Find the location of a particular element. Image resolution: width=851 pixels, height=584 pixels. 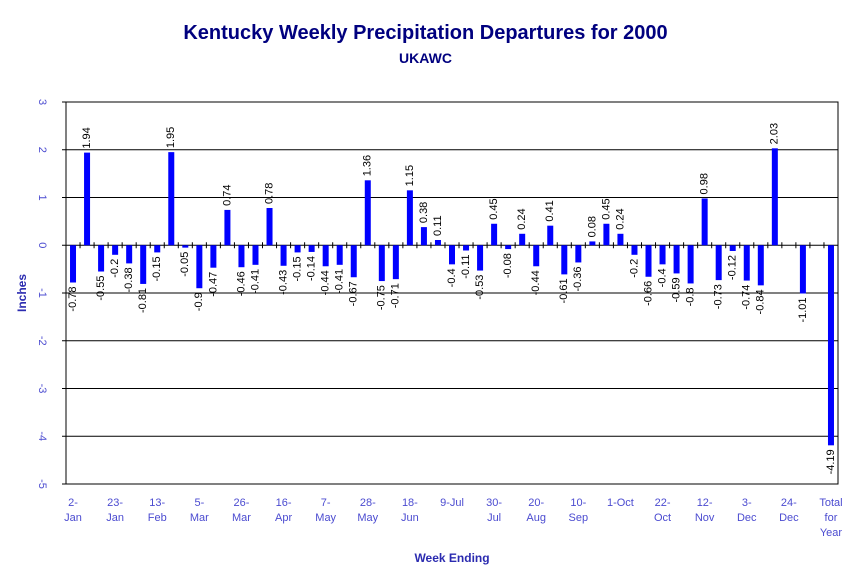

y-tick-label: -2 is located at coordinates (42, 341).